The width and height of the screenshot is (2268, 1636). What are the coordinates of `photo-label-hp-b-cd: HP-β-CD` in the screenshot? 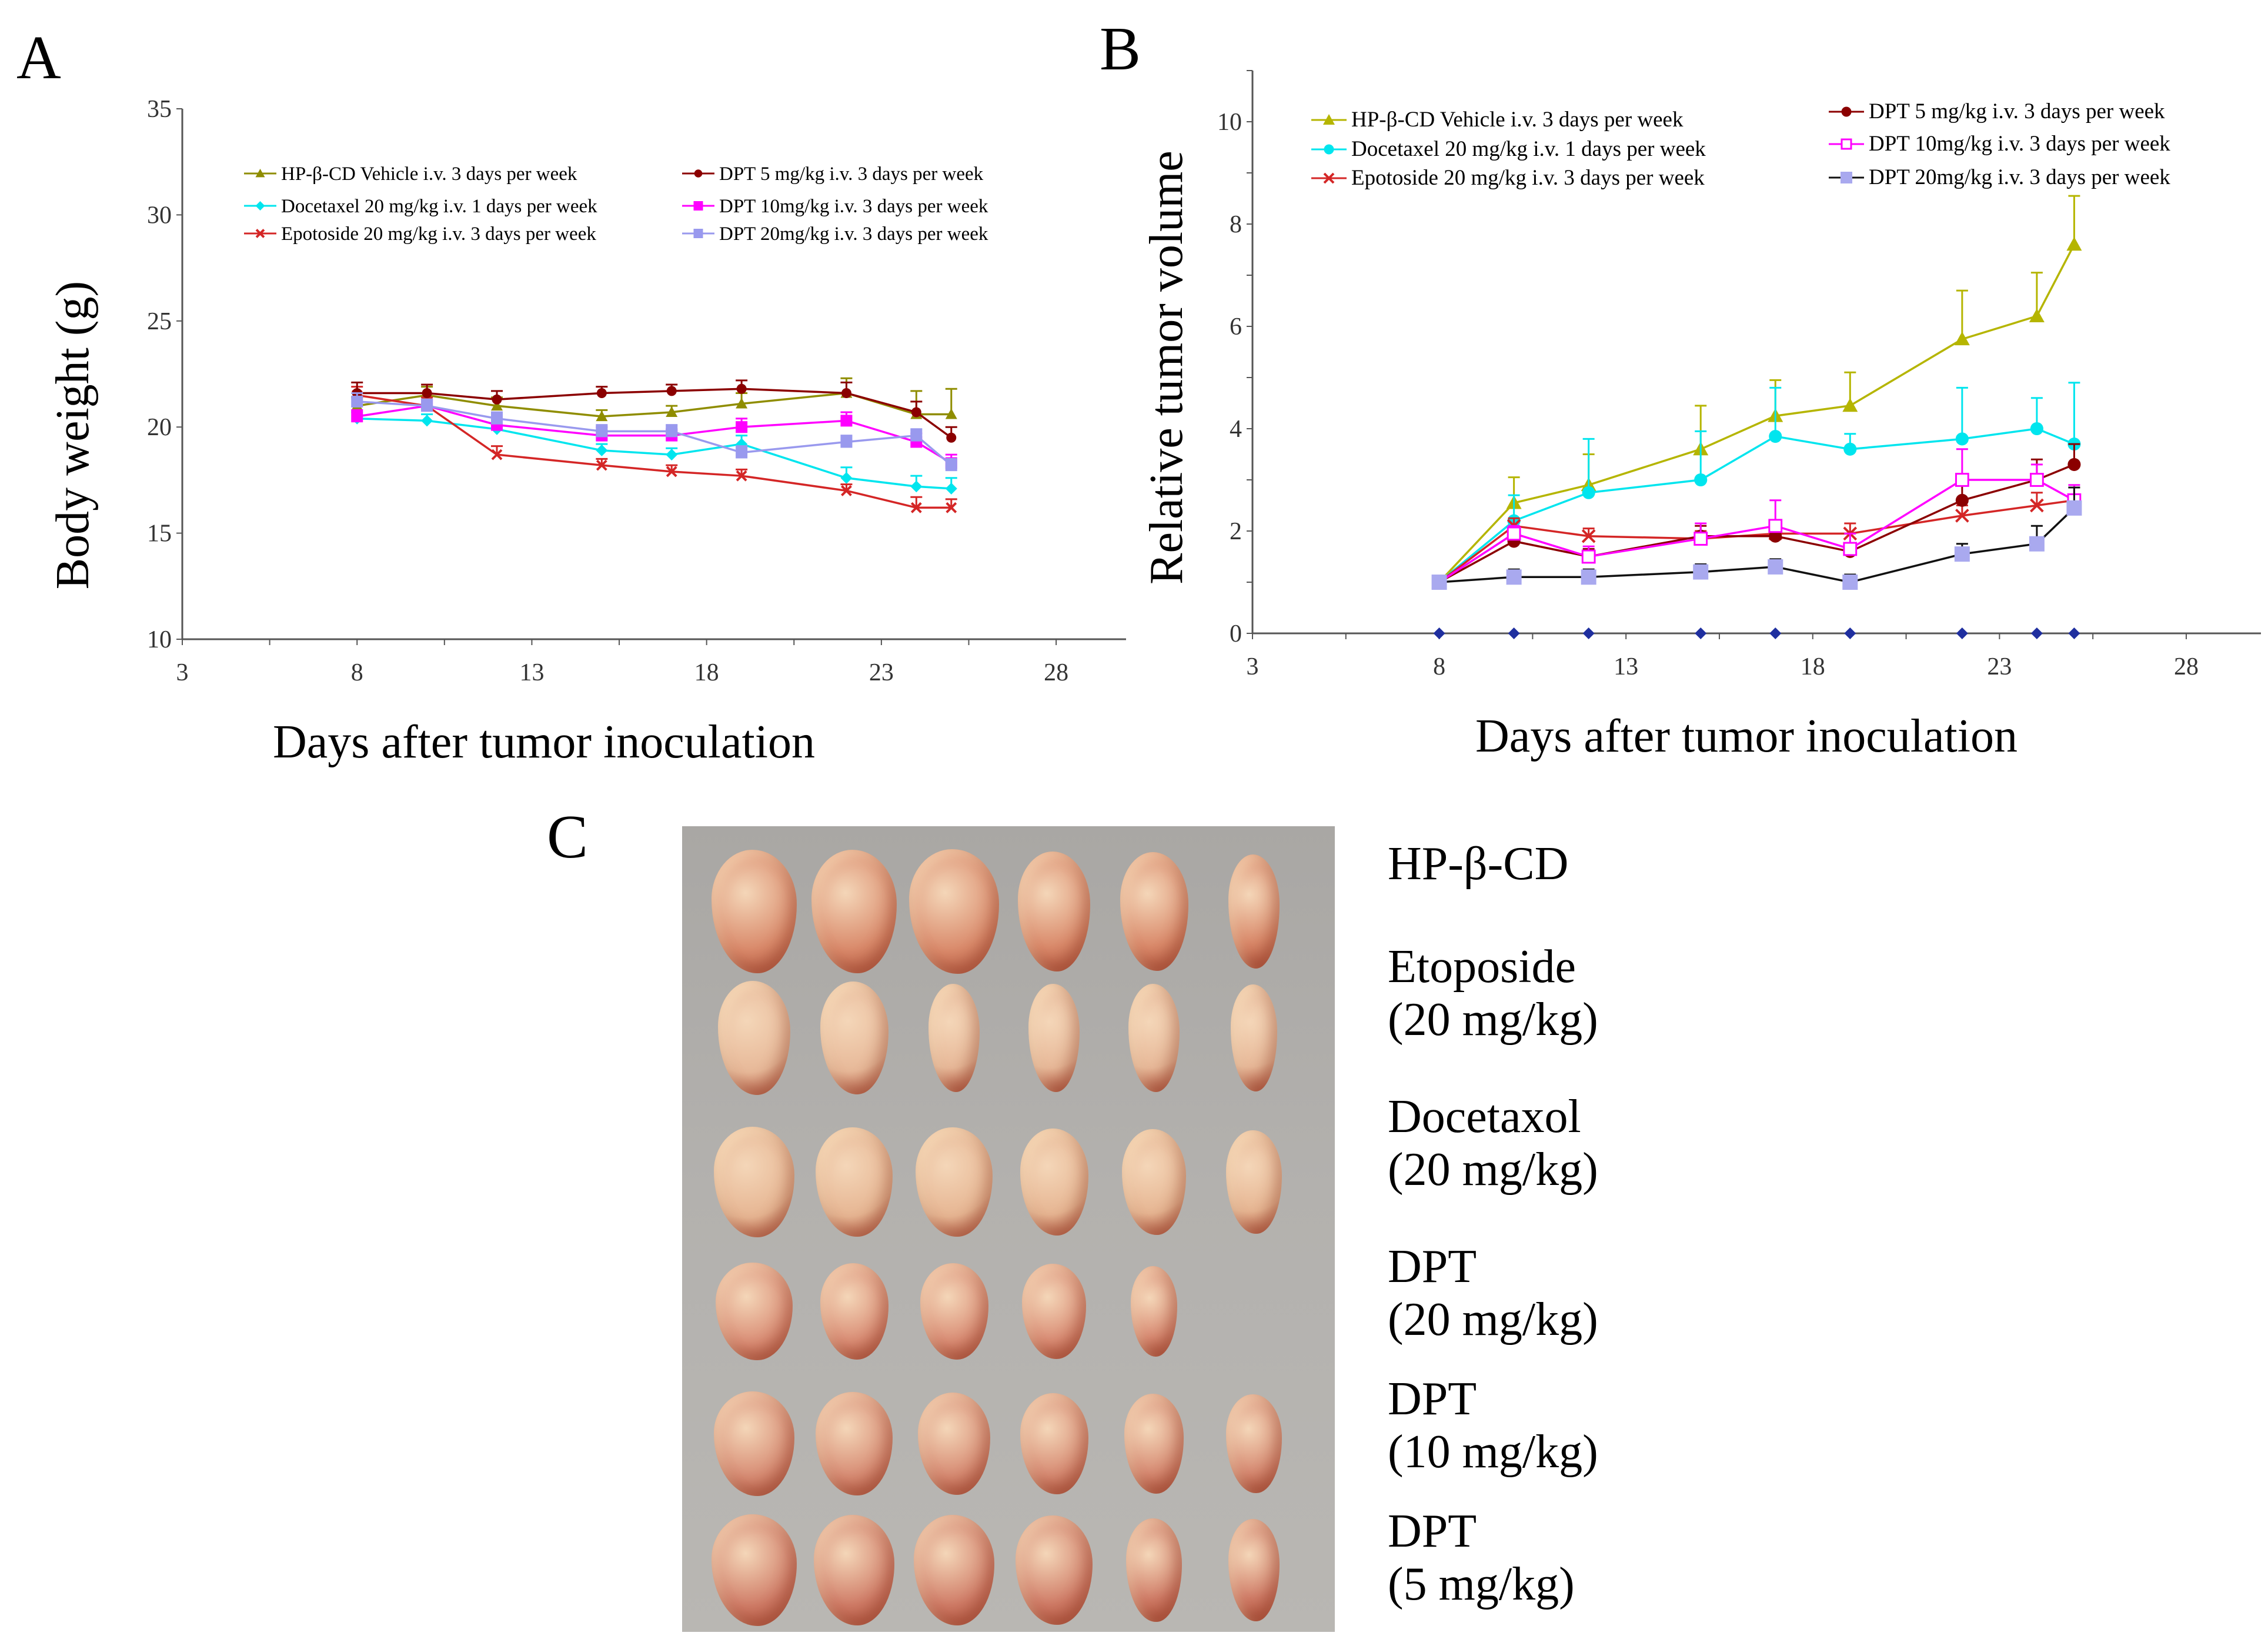 It's located at (1478, 864).